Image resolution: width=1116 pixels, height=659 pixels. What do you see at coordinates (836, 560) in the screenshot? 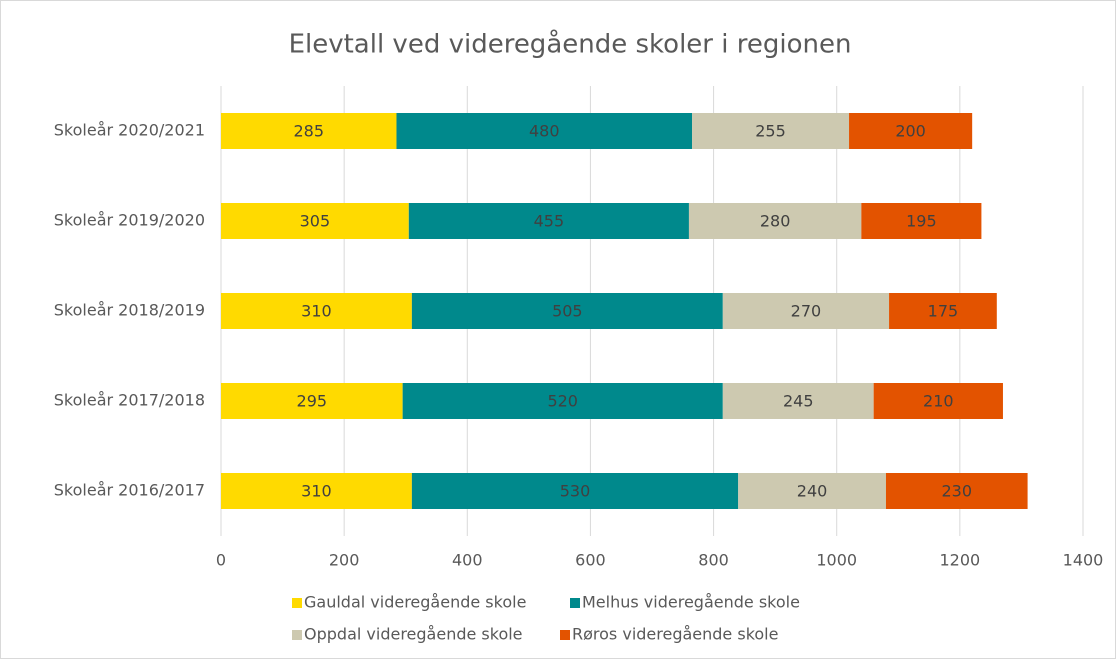
I see `x-tick-label: 1000` at bounding box center [836, 560].